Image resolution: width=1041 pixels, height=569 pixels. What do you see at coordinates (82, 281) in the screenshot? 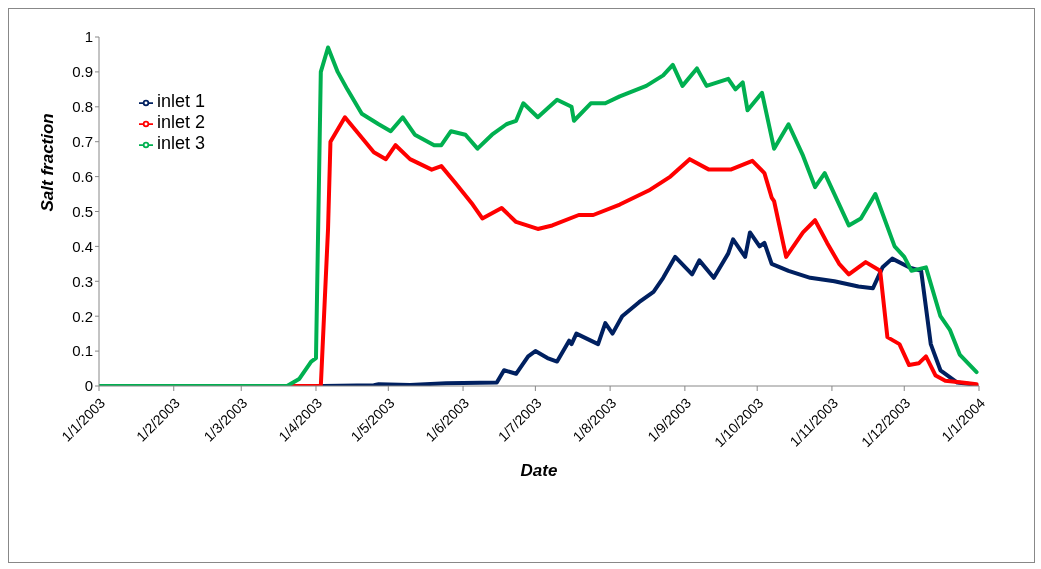
I see `y-tick-label: 0.3` at bounding box center [82, 281].